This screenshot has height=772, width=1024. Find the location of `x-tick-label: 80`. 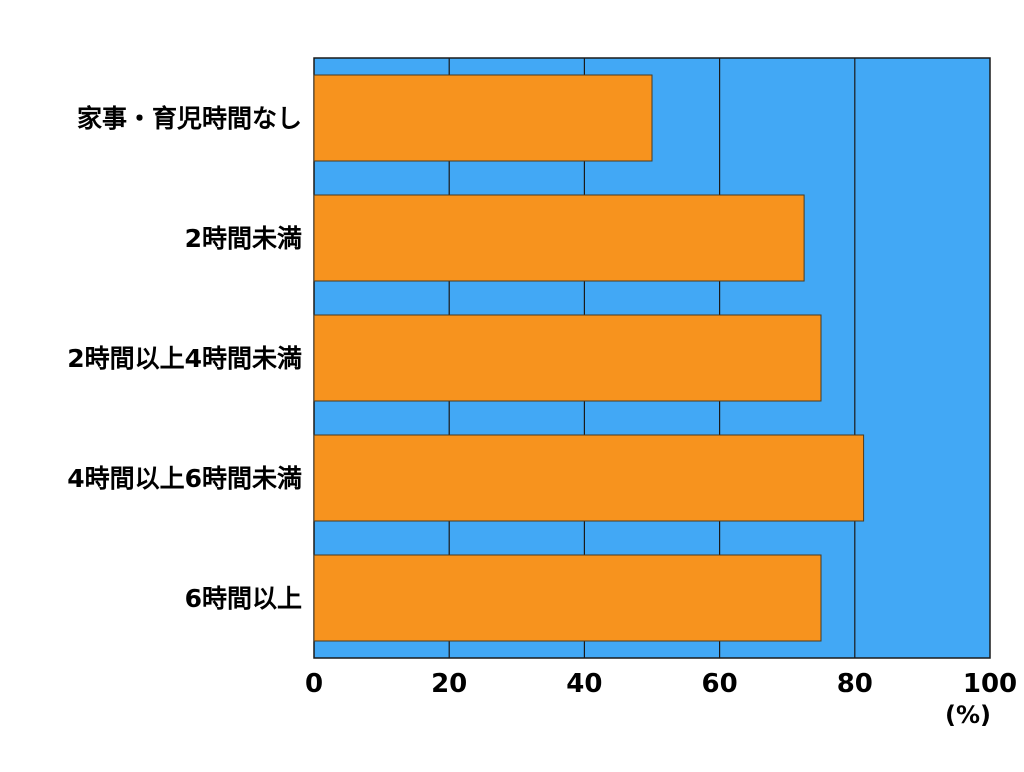

x-tick-label: 80 is located at coordinates (855, 684).